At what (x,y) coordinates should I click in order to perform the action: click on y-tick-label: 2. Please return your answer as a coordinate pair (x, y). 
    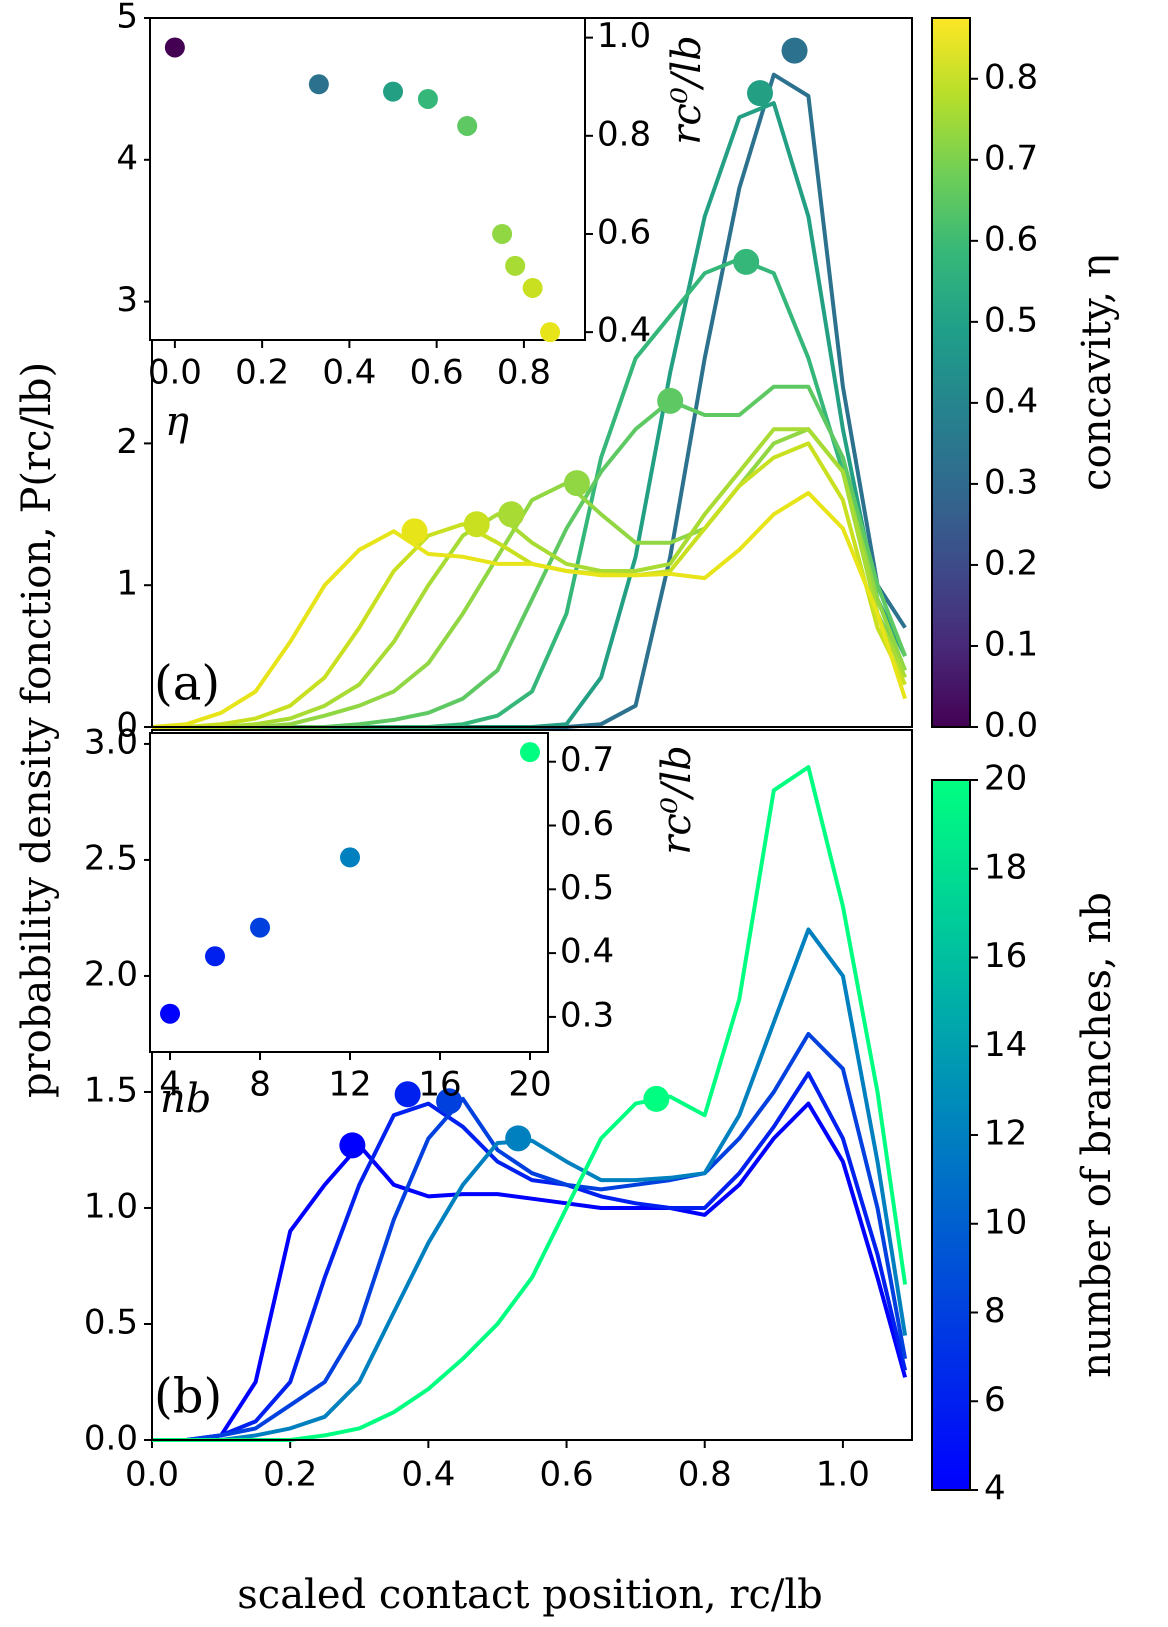
    Looking at the image, I should click on (127, 442).